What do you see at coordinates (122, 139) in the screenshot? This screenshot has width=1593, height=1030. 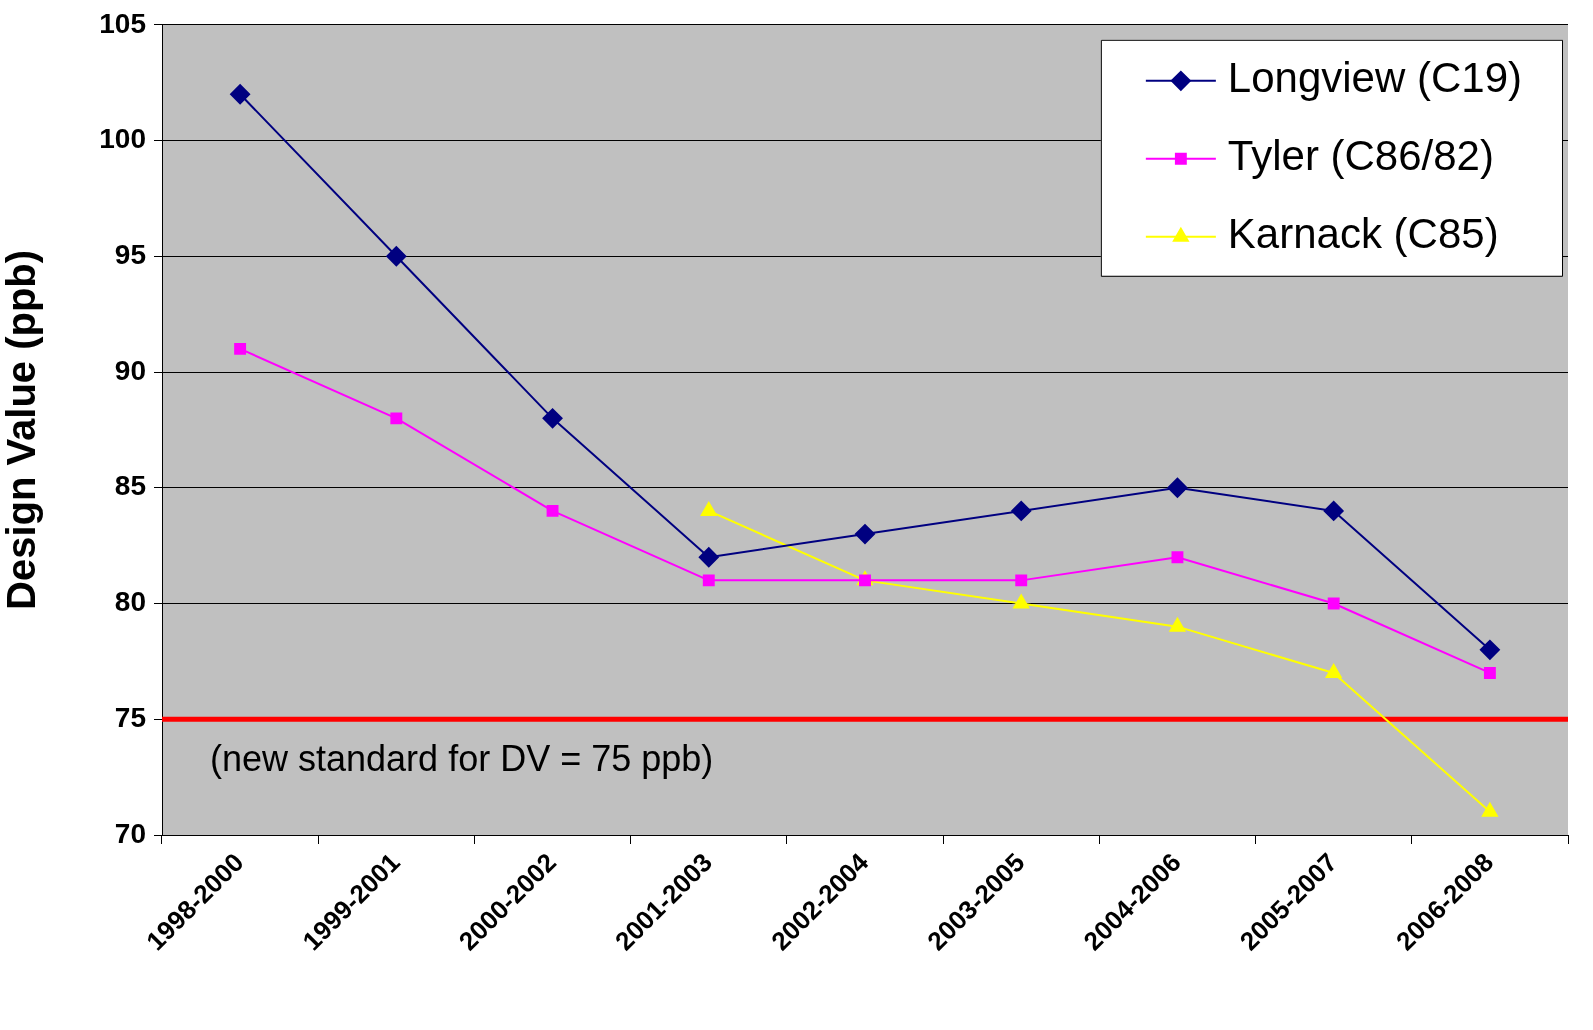 I see `y-tick-label: 100` at bounding box center [122, 139].